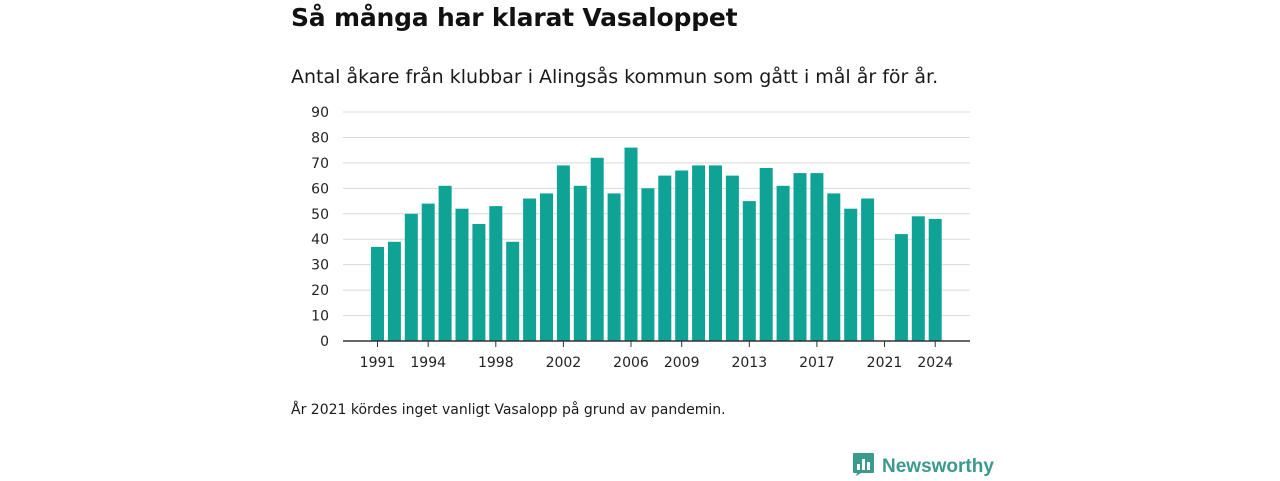 Image resolution: width=1280 pixels, height=481 pixels. What do you see at coordinates (868, 269) in the screenshot?
I see `bar-2020` at bounding box center [868, 269].